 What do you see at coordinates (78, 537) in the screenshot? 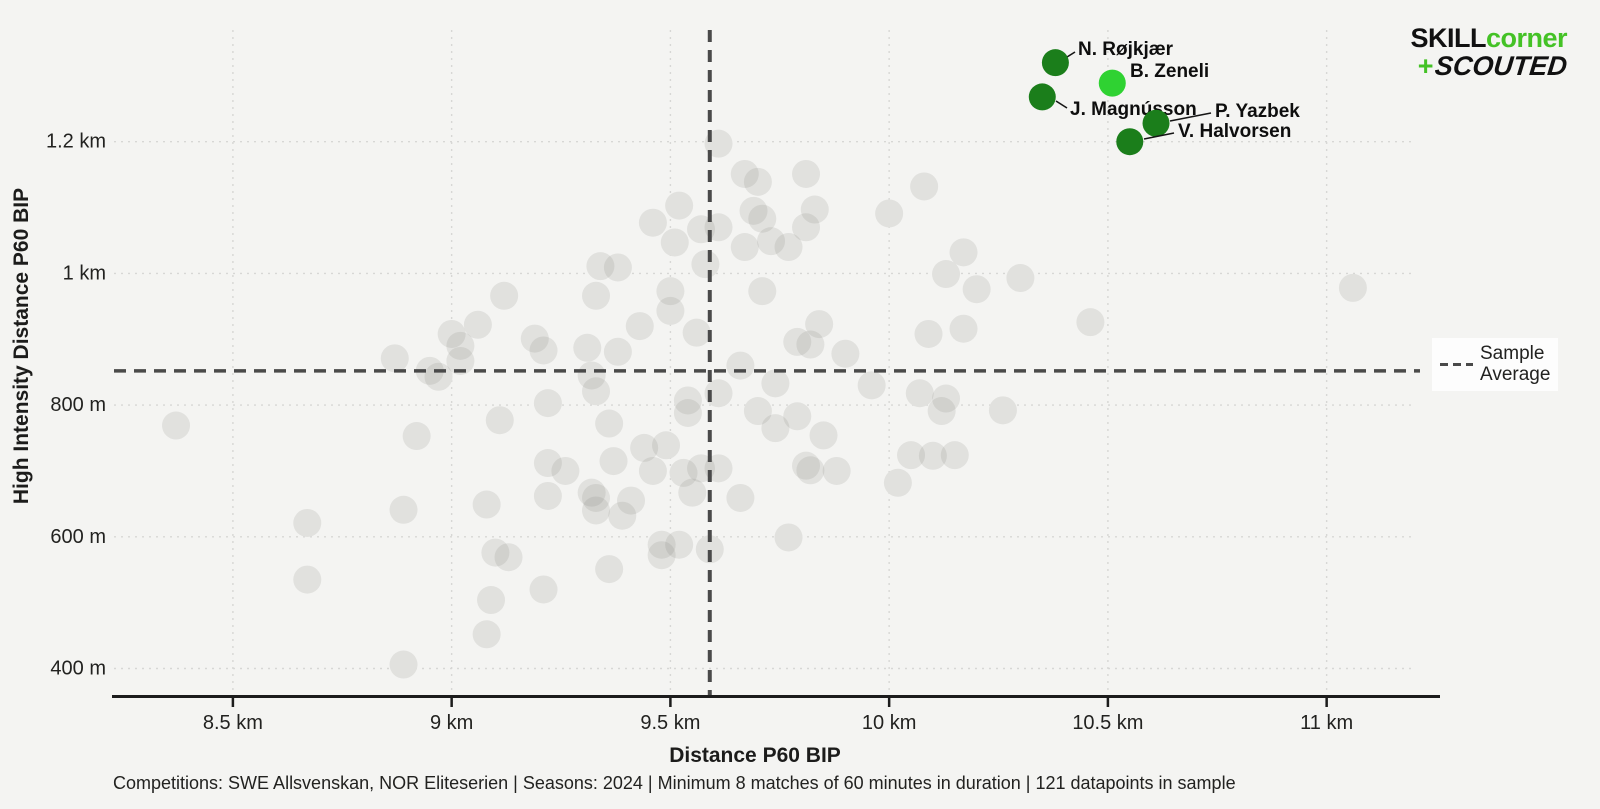
I see `y-tick-label: 600 m` at bounding box center [78, 537].